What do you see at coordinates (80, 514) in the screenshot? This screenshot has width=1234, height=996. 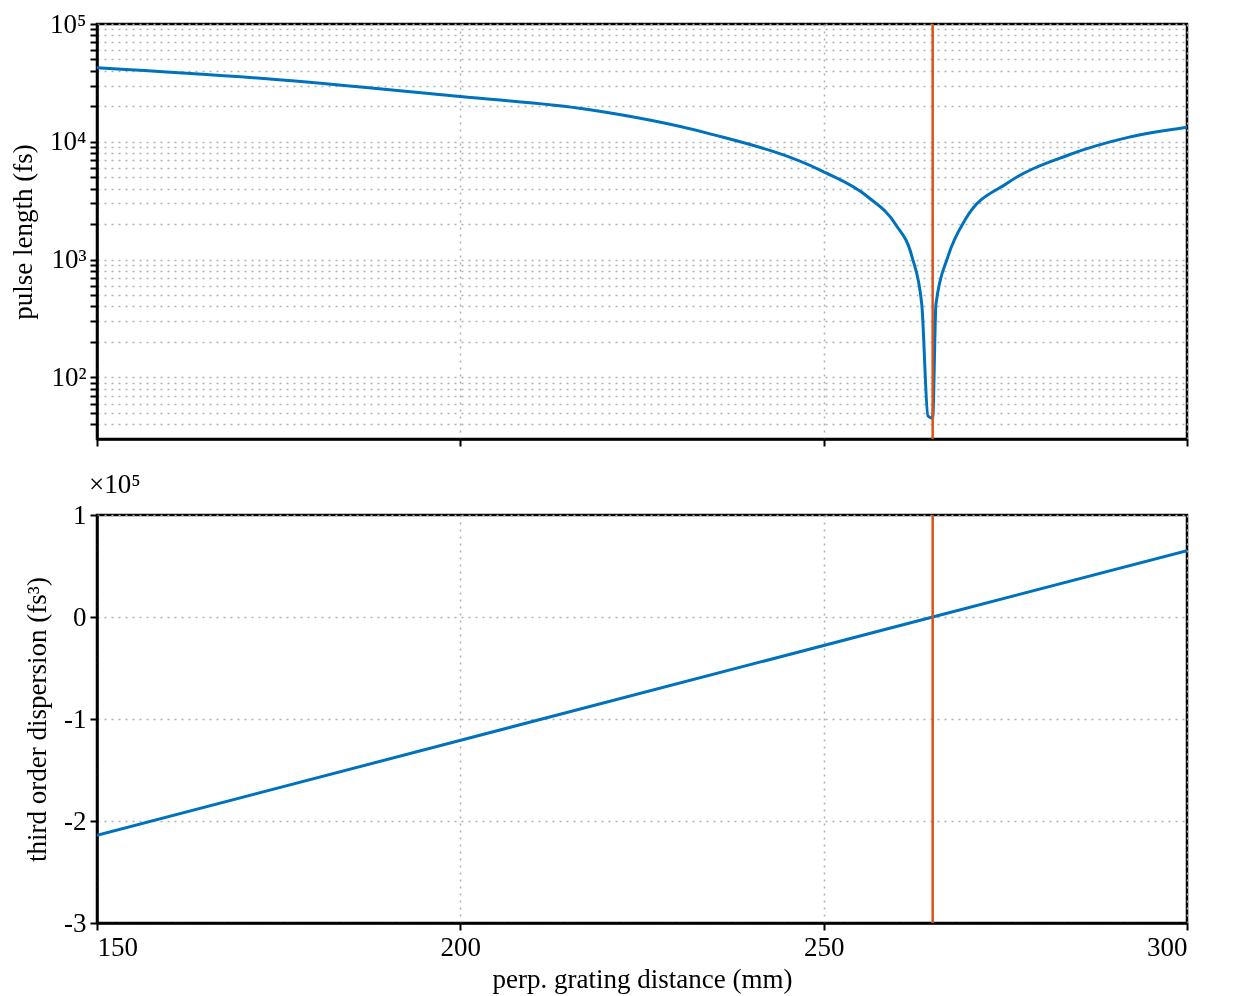 I see `y-tick-label: 1` at bounding box center [80, 514].